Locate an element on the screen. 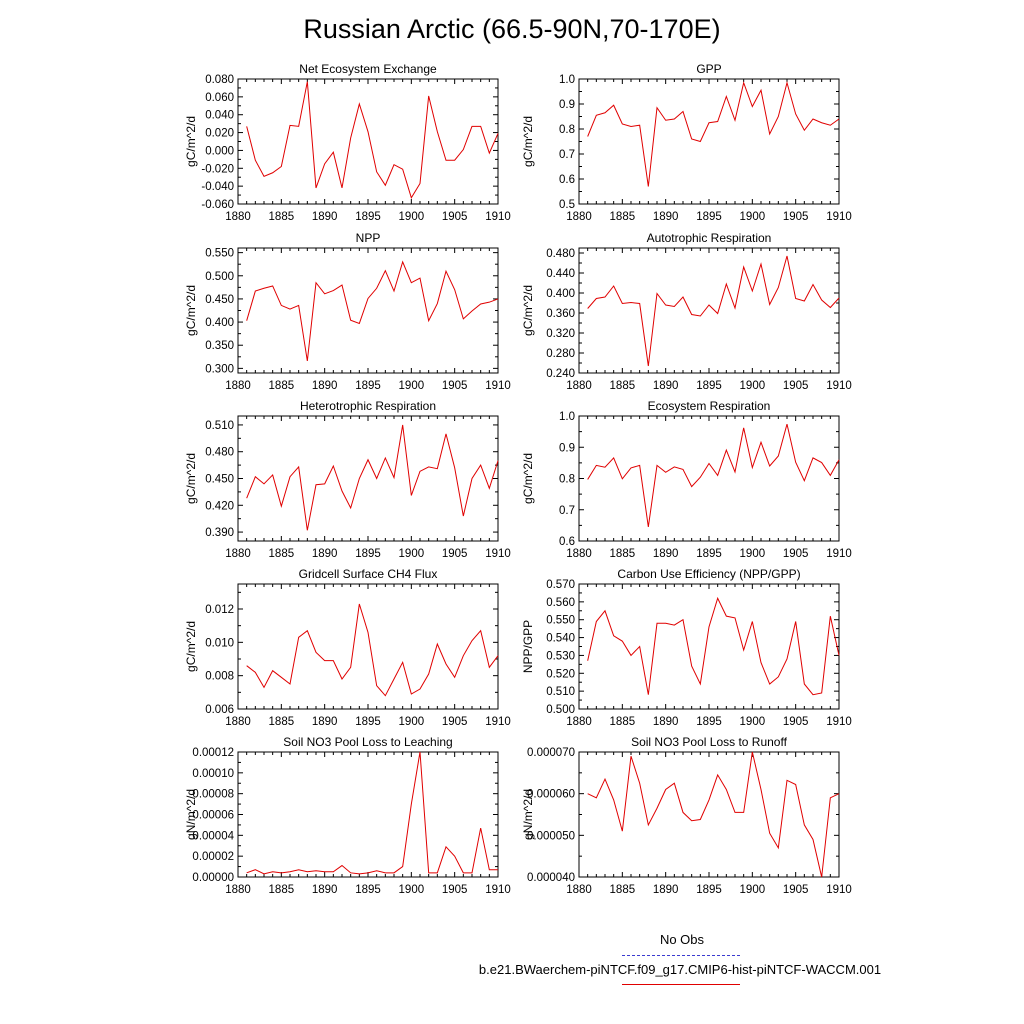  y-tick-label: 0.480 is located at coordinates (560, 254).